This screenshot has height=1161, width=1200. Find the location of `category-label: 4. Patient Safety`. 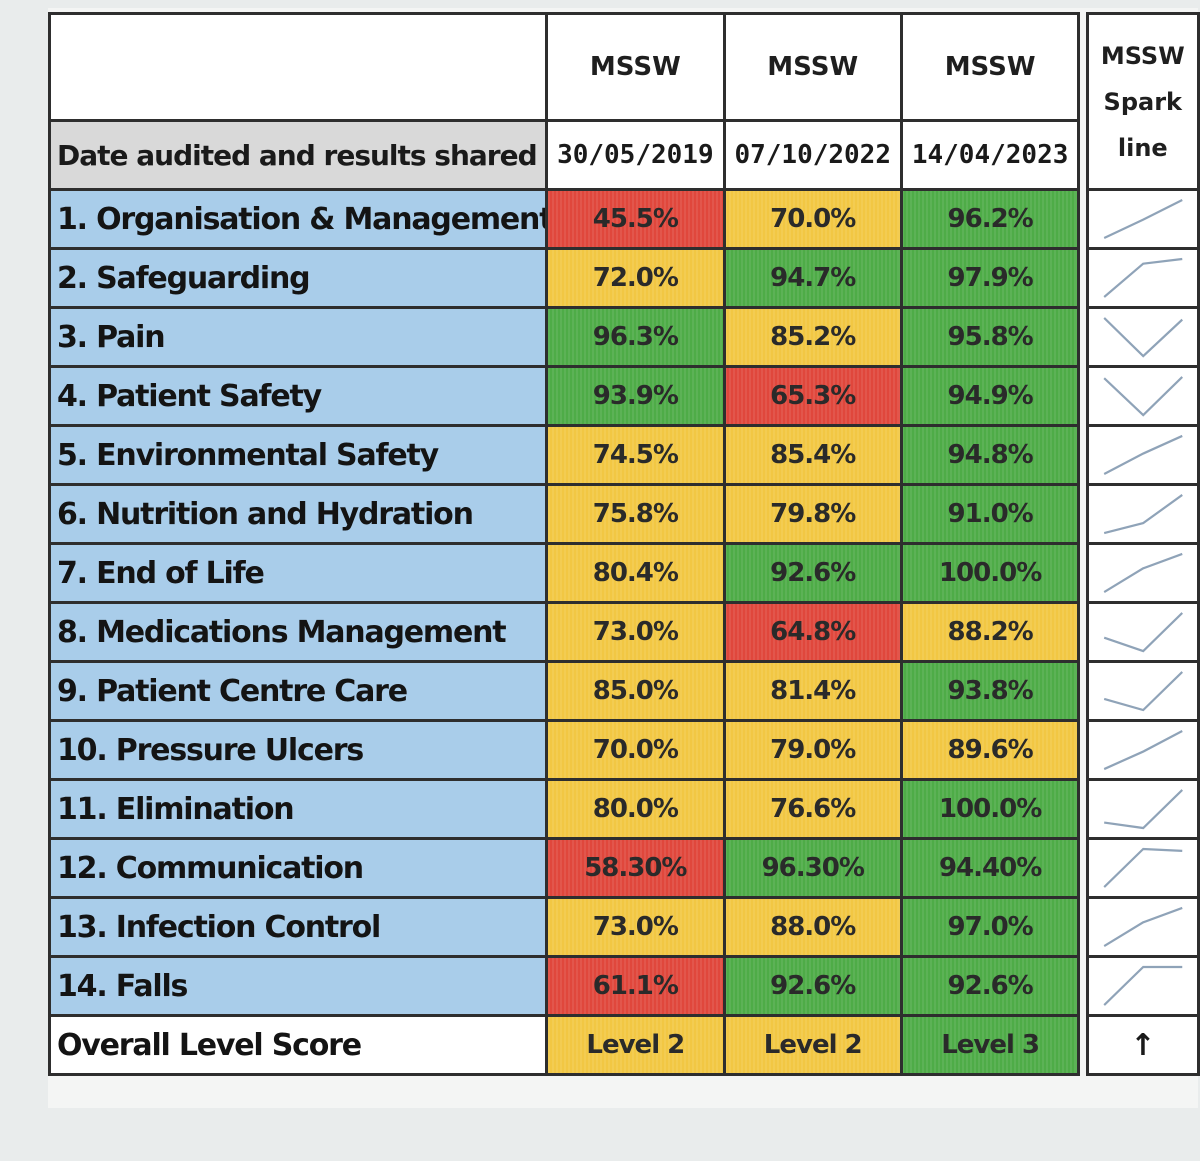

category-label: 4. Patient Safety is located at coordinates (298, 396).